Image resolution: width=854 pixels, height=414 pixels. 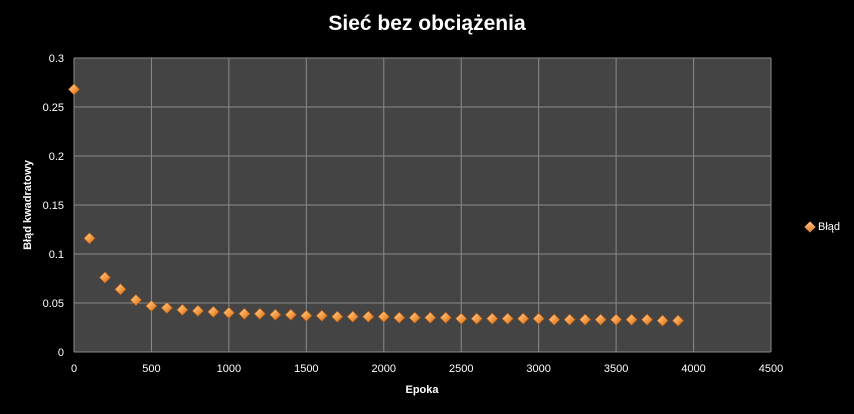 I want to click on x-tick-label: 3500, so click(x=616, y=369).